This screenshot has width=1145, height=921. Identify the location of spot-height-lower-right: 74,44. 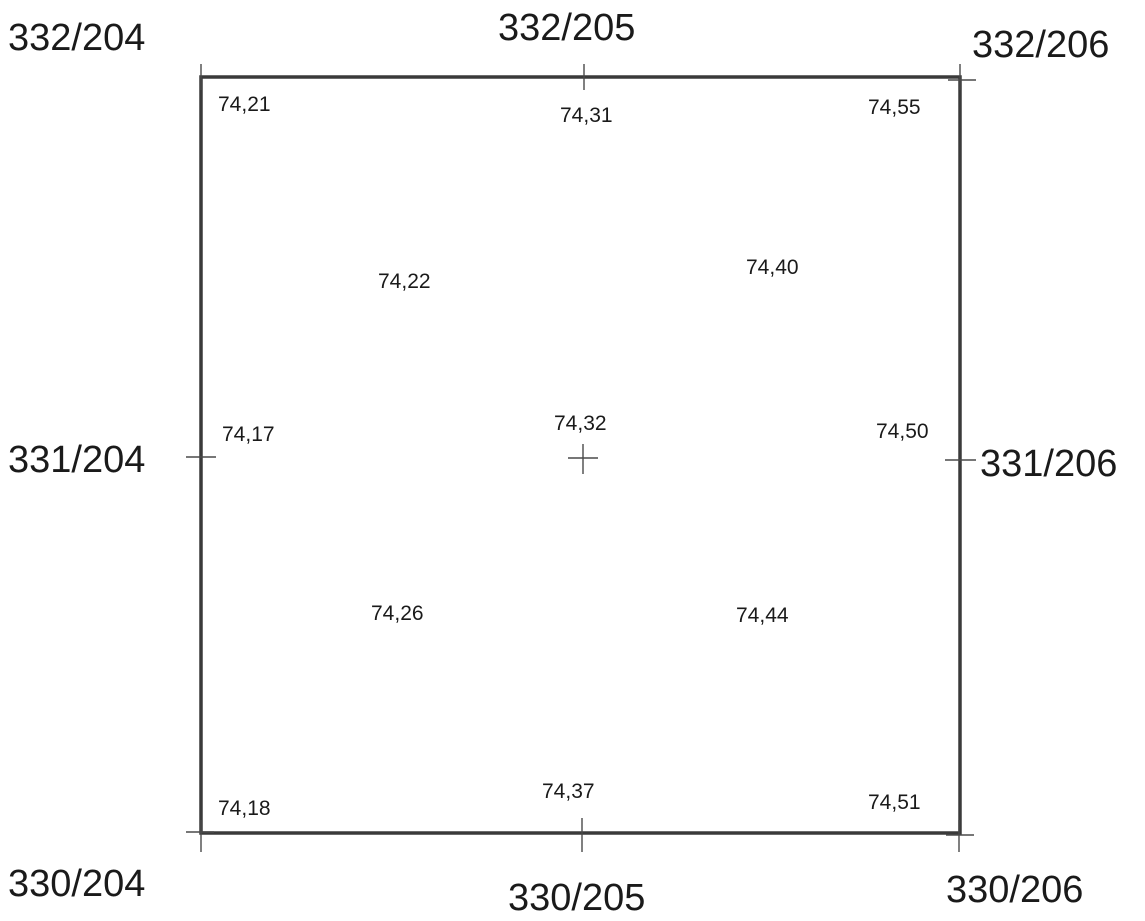
(762, 615).